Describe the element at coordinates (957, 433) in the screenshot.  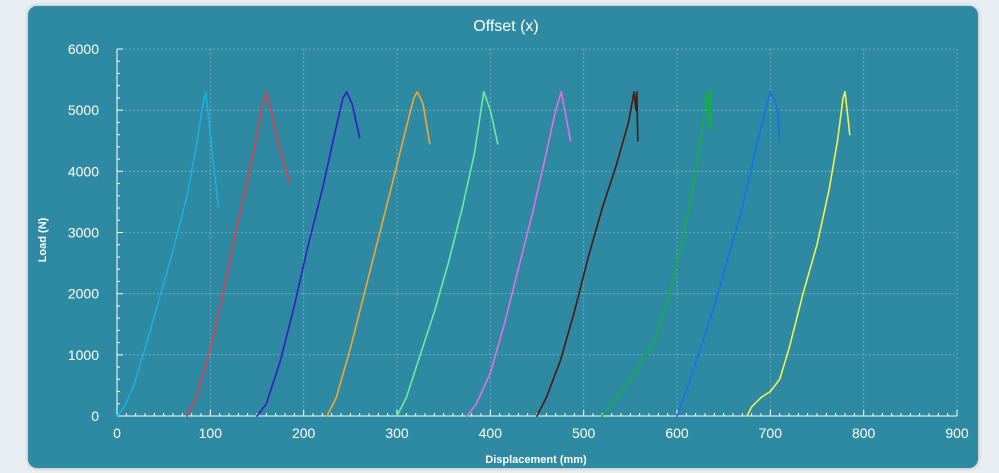
I see `x-tick-label: 900` at that location.